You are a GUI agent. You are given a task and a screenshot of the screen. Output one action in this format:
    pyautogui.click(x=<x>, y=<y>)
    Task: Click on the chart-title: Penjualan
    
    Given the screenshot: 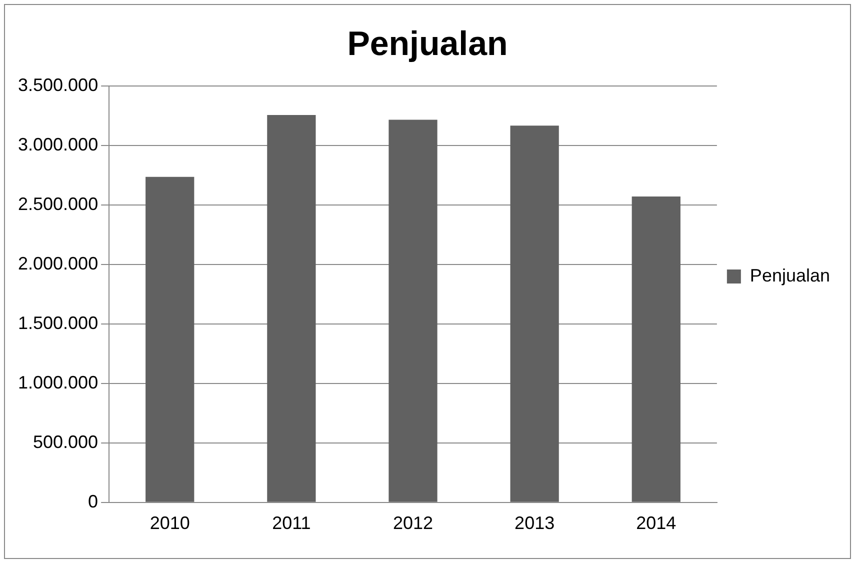 What is the action you would take?
    pyautogui.click(x=427, y=43)
    